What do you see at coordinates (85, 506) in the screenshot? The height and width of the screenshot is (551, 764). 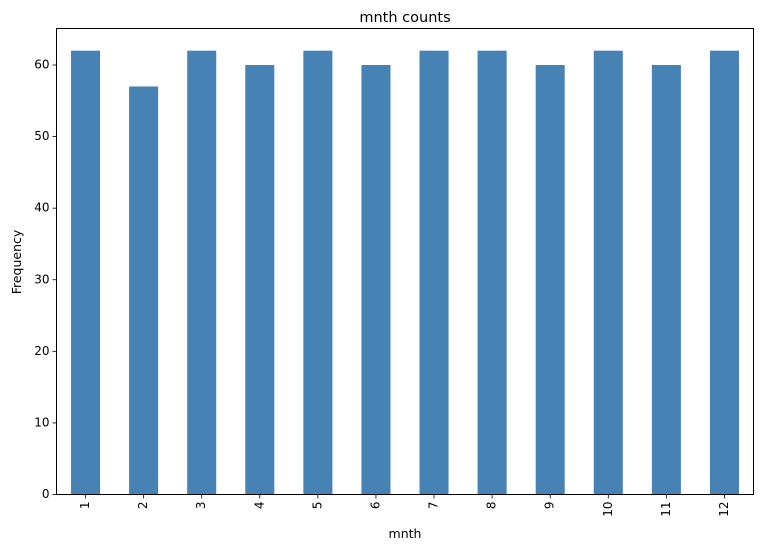 I see `x-tick-label: 1` at bounding box center [85, 506].